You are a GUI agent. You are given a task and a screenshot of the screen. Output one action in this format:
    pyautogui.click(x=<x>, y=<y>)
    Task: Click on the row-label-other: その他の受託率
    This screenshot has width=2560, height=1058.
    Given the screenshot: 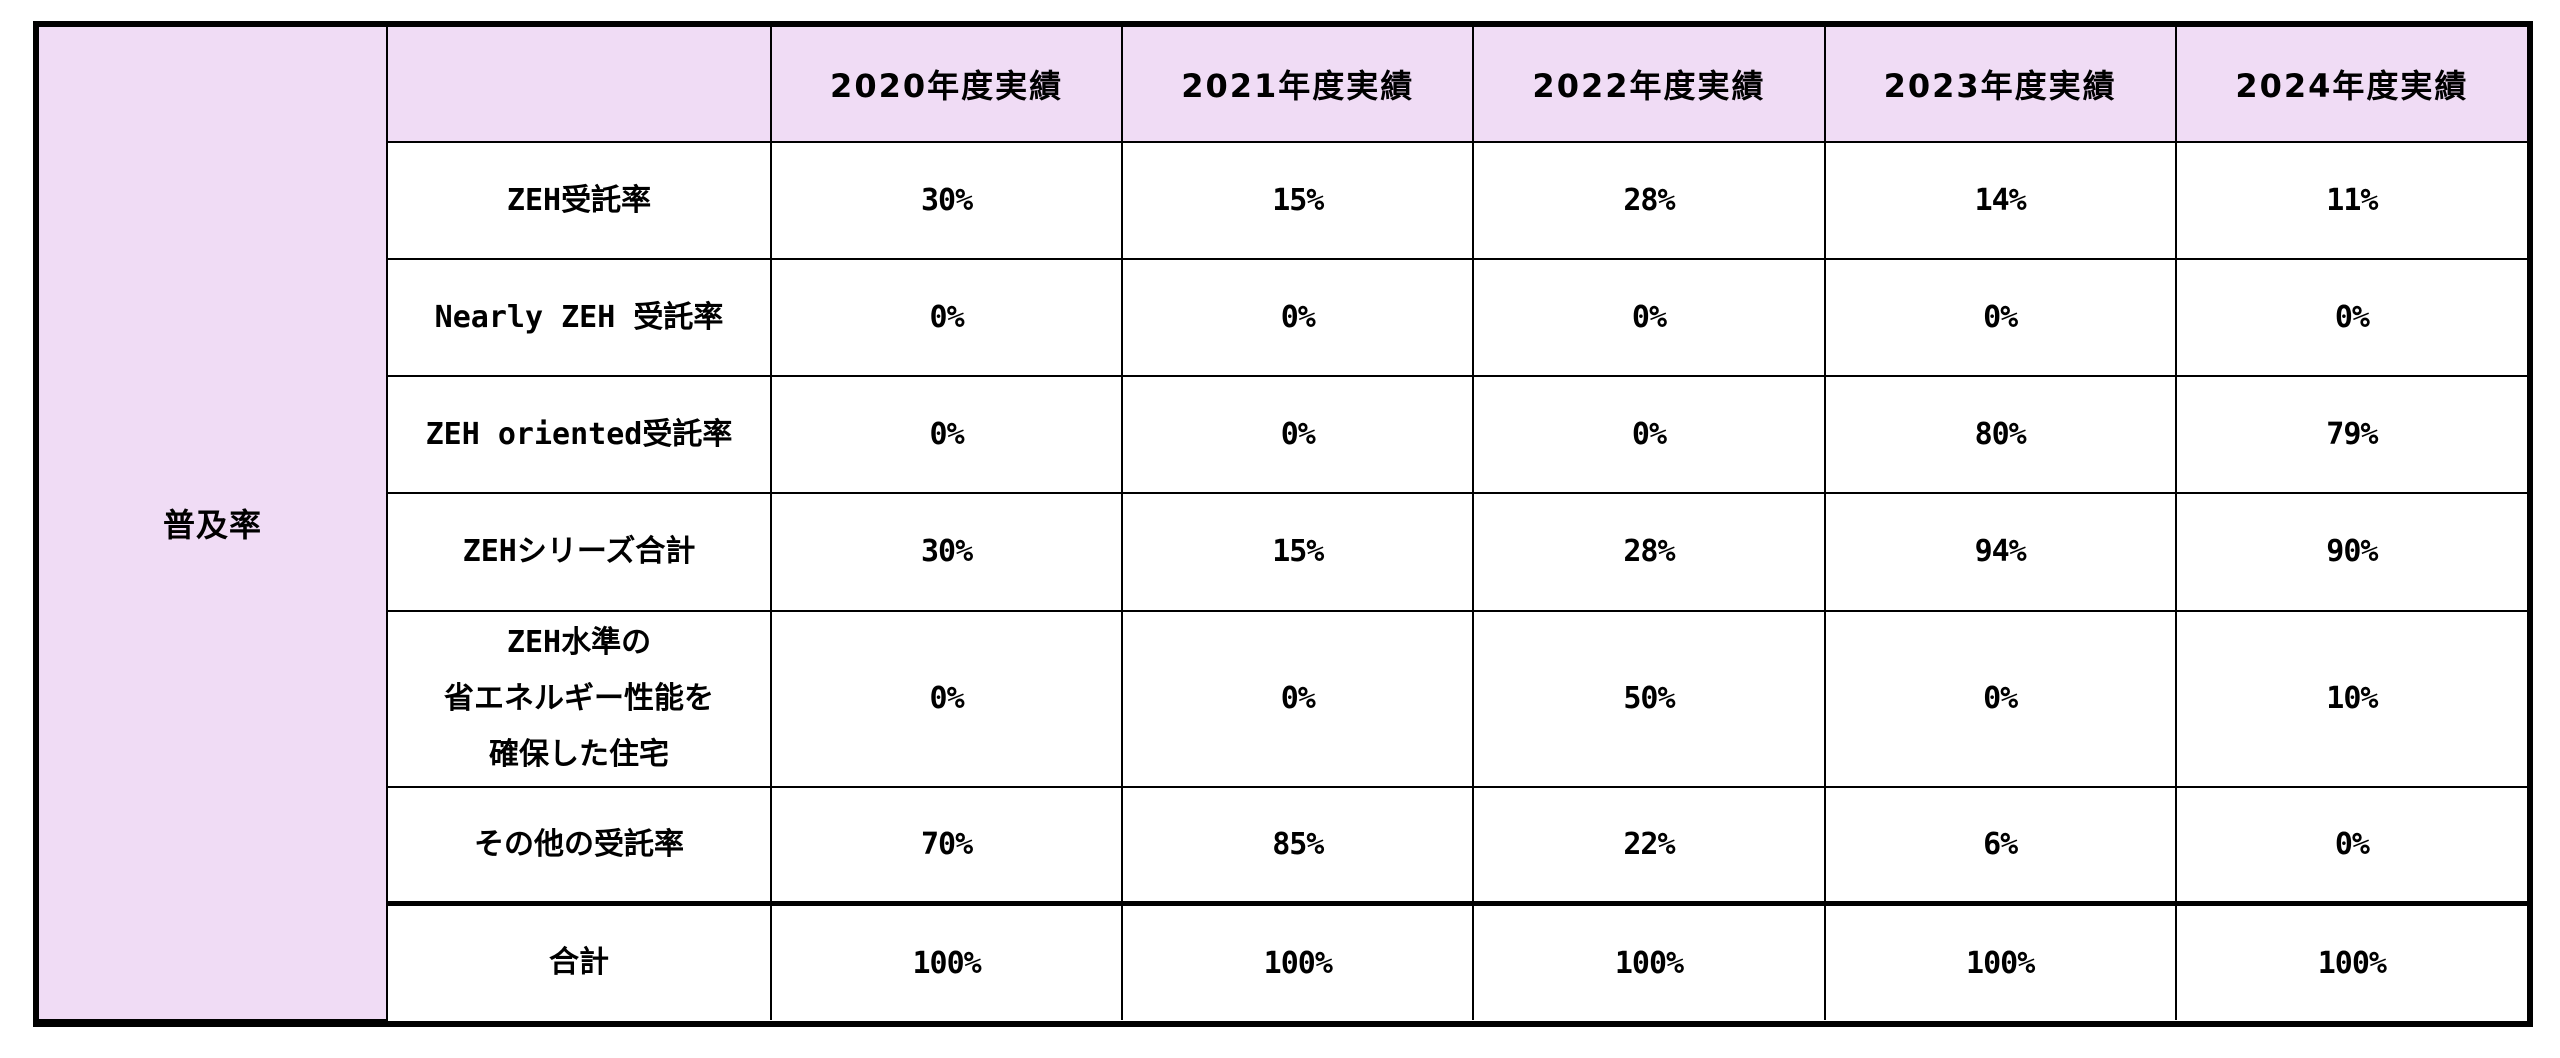 What is the action you would take?
    pyautogui.click(x=579, y=845)
    